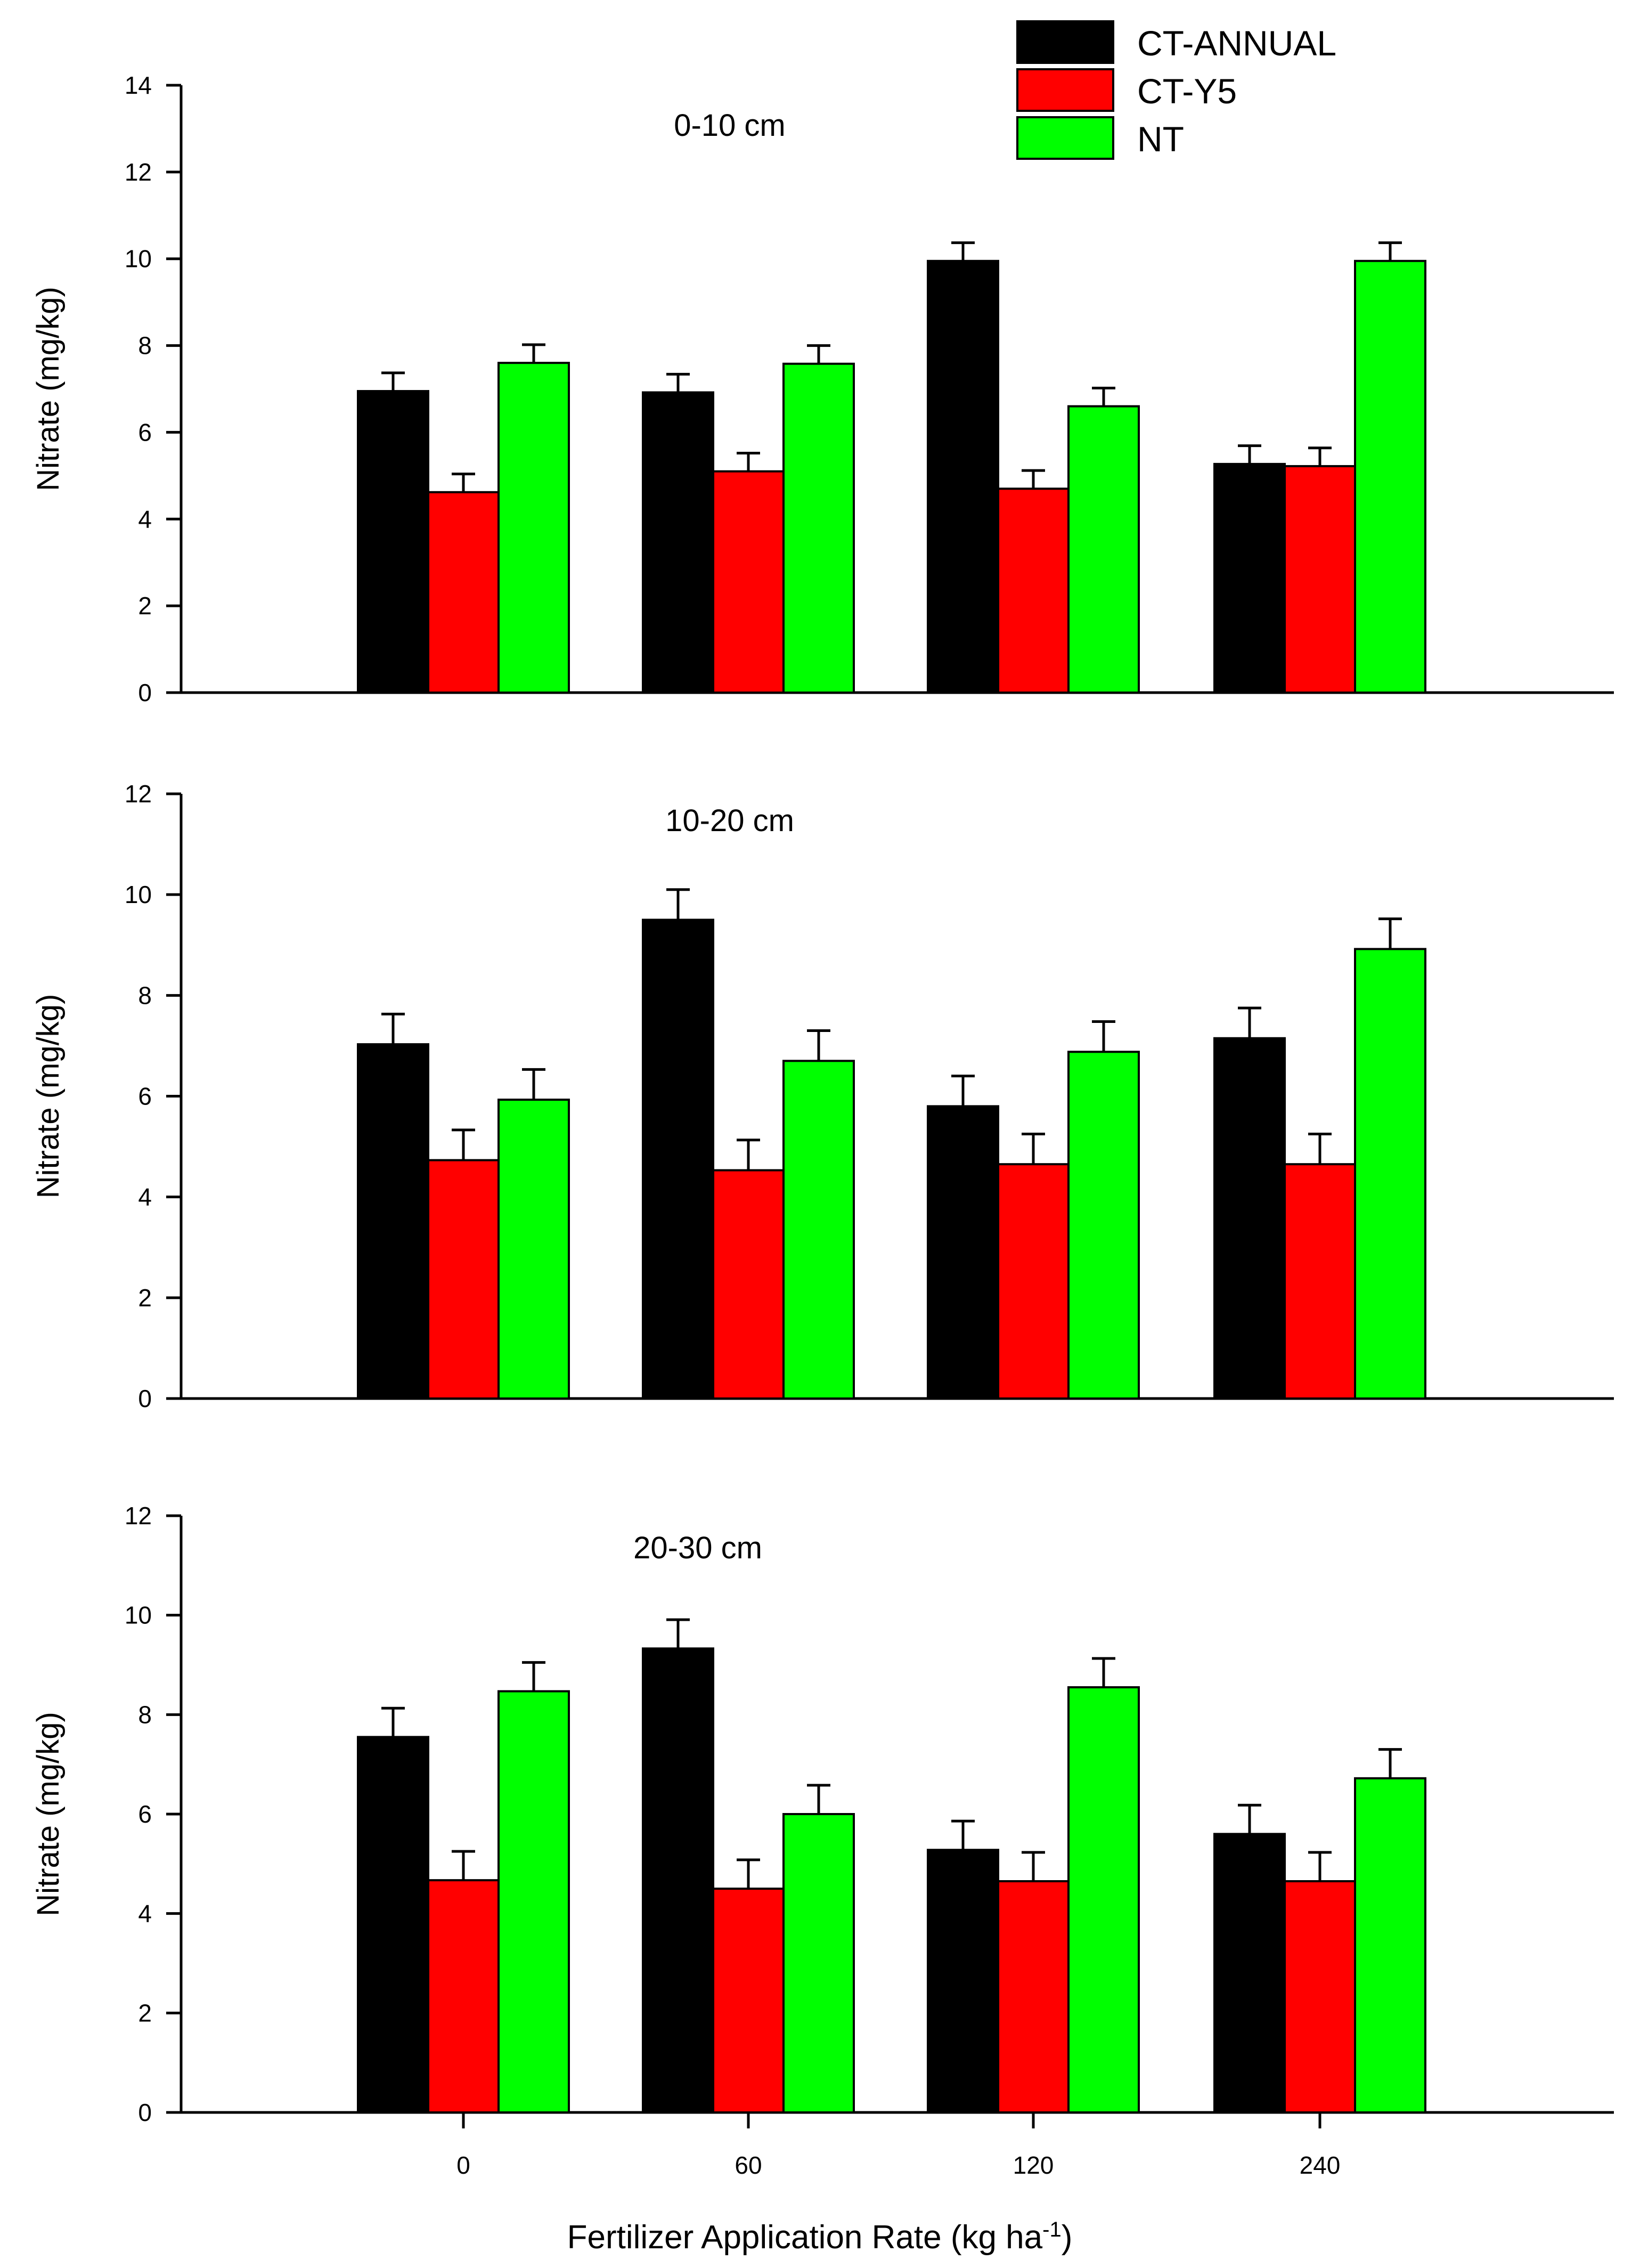  I want to click on legend-label: NT, so click(1160, 139).